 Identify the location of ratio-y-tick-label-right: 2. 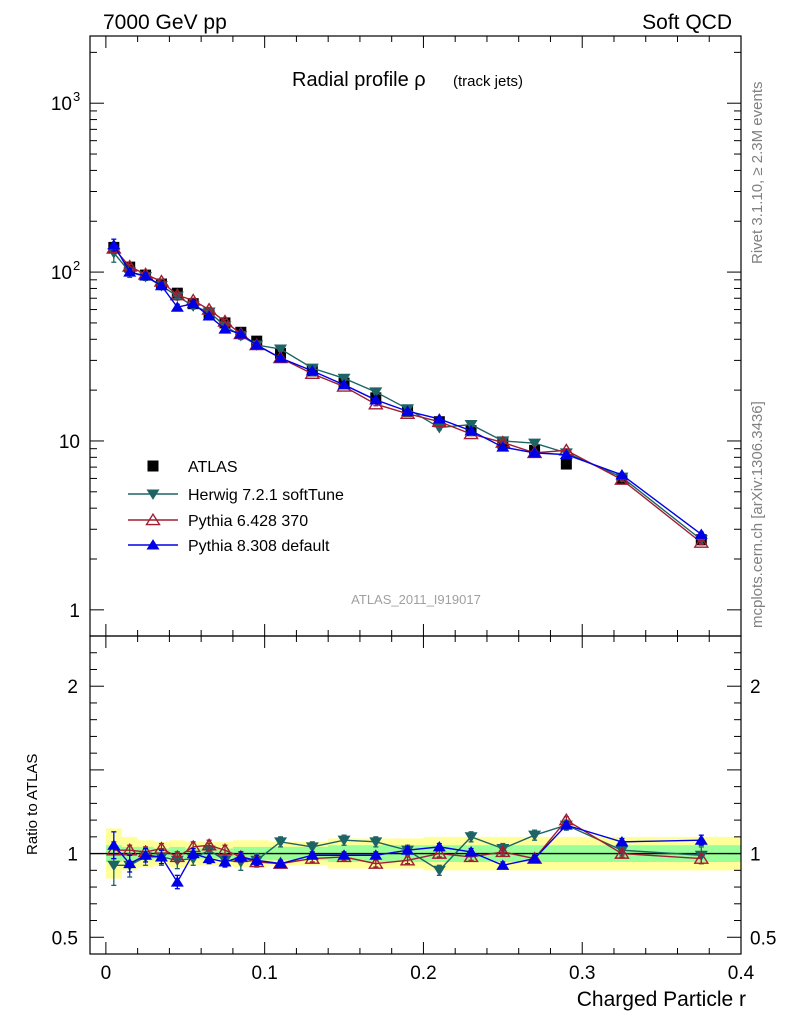
(755, 687).